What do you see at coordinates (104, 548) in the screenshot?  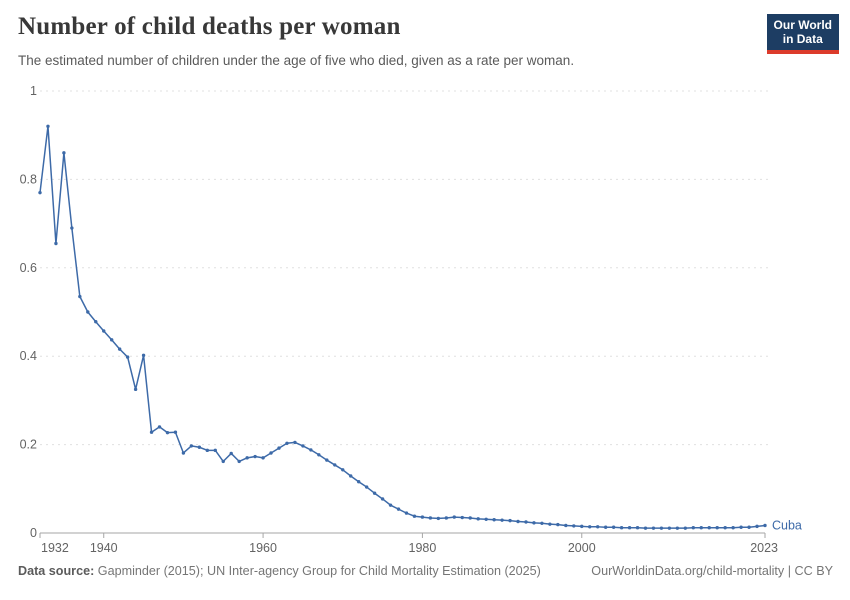 I see `x-tick-label: 1940` at bounding box center [104, 548].